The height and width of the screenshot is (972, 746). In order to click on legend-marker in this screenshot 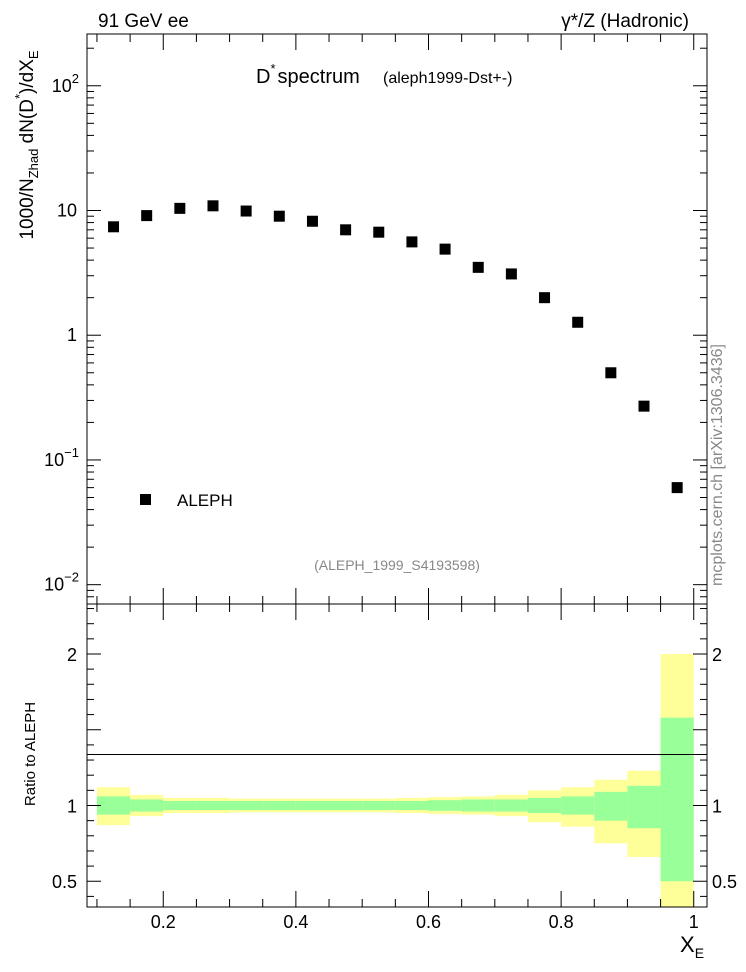, I will do `click(145, 499)`.